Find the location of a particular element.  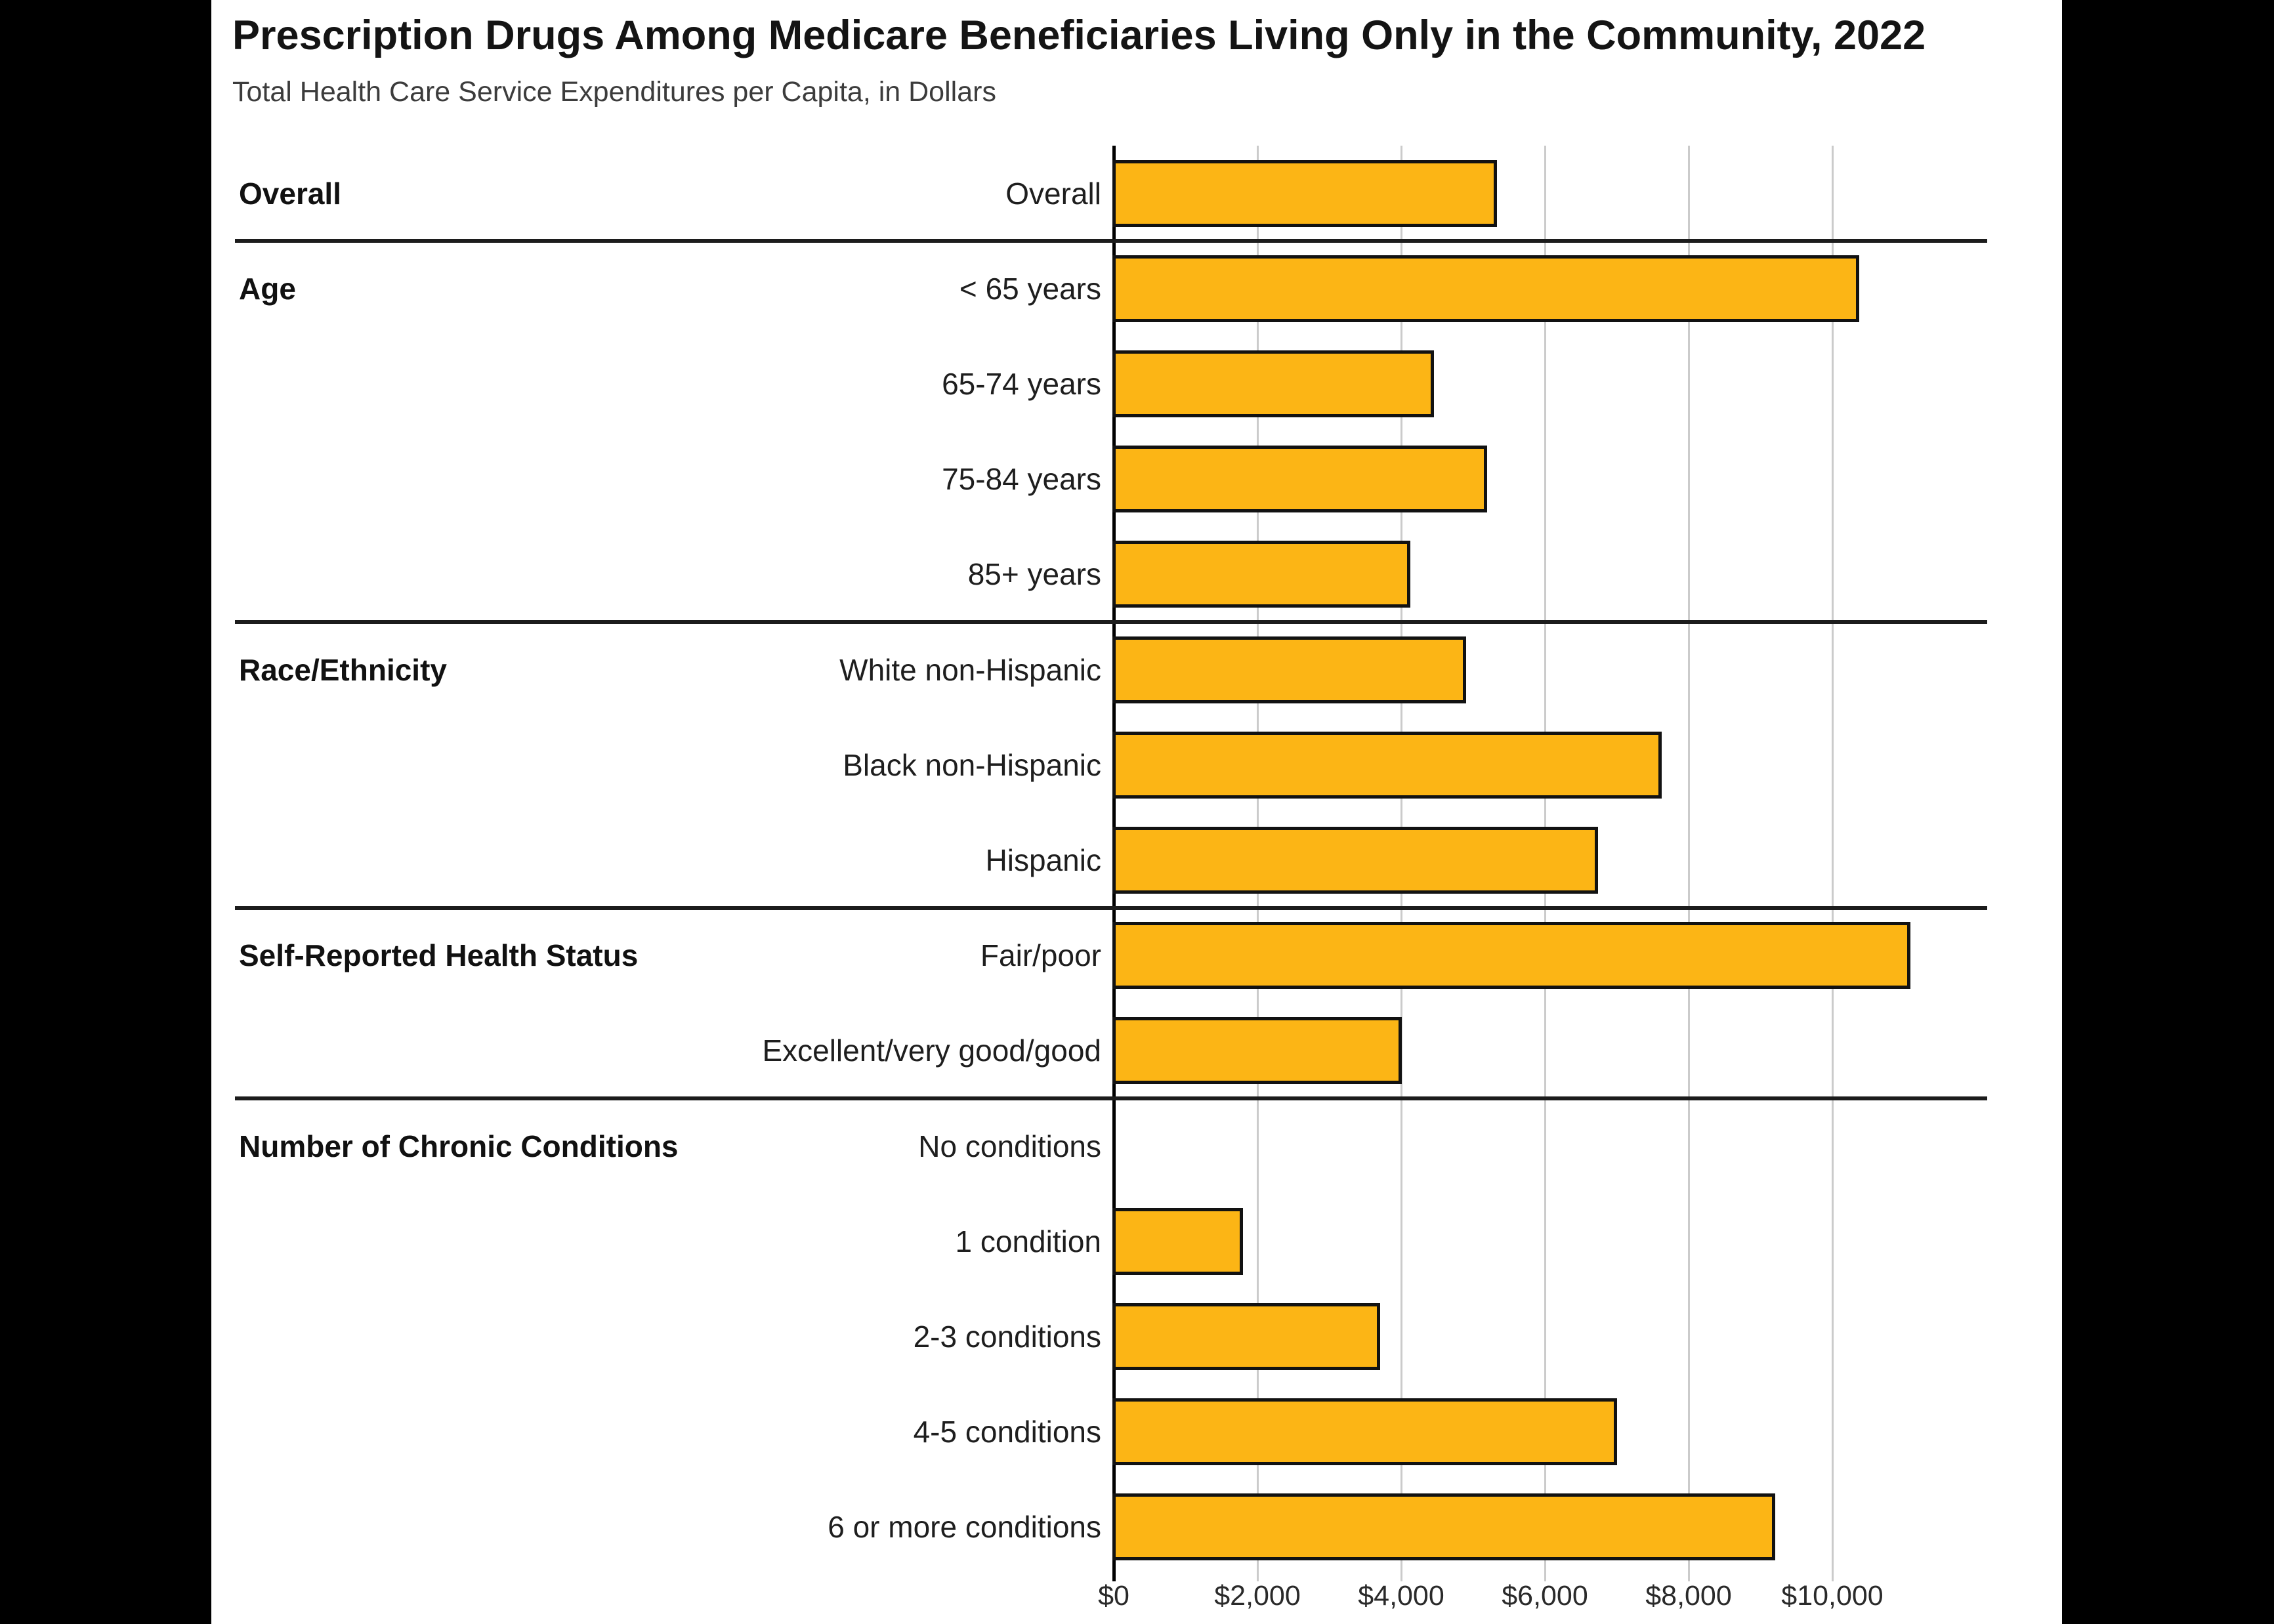

group-label: Overall is located at coordinates (290, 193).